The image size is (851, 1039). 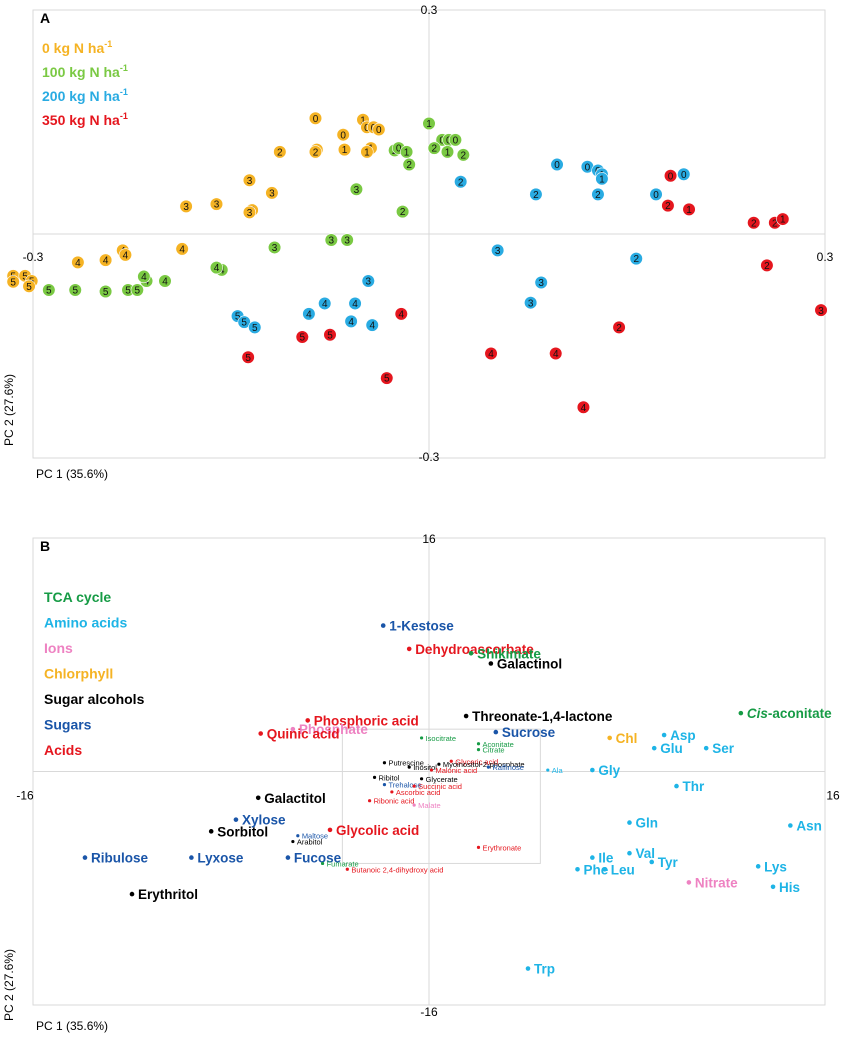 What do you see at coordinates (312, 836) in the screenshot?
I see `metabolite-maltose: Maltose` at bounding box center [312, 836].